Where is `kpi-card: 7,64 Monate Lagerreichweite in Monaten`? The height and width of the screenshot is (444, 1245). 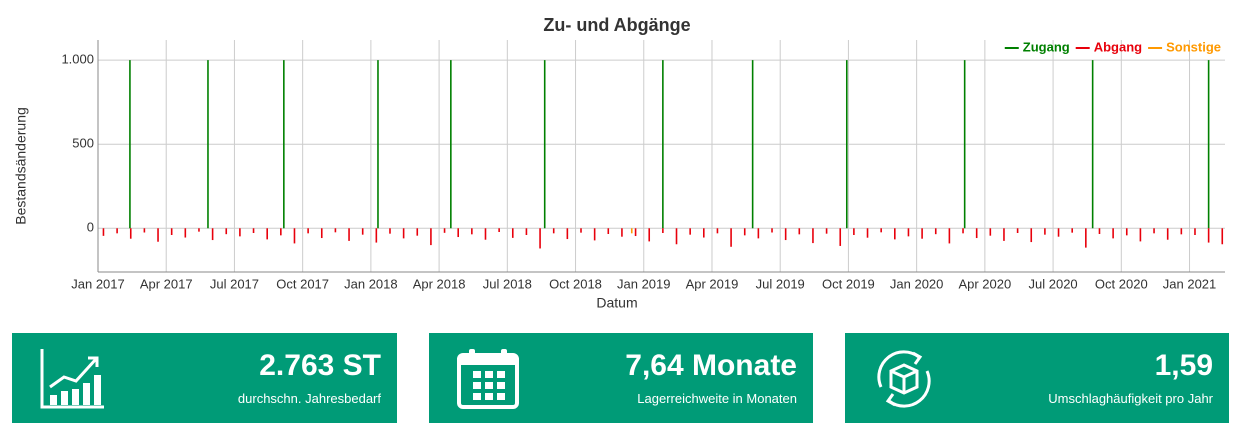 kpi-card: 7,64 Monate Lagerreichweite in Monaten is located at coordinates (621, 378).